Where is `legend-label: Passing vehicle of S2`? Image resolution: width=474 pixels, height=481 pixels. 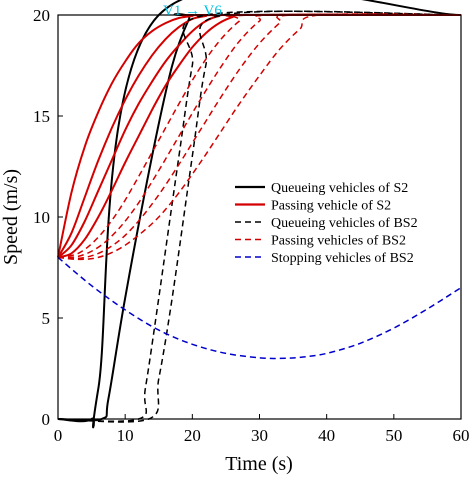 legend-label: Passing vehicle of S2 is located at coordinates (331, 206).